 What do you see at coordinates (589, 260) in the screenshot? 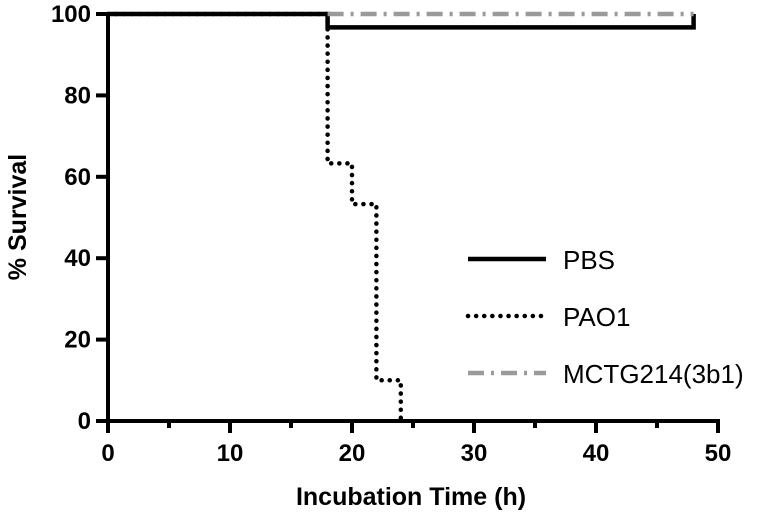
I see `legend-label-pbs: PBS` at bounding box center [589, 260].